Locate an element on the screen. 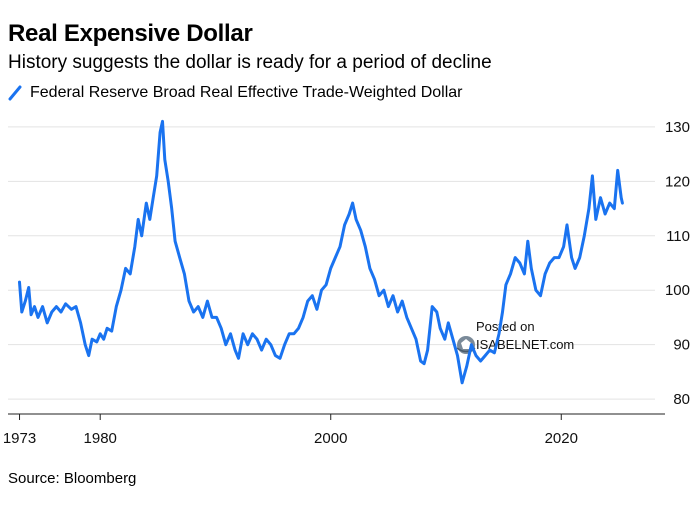  x-tick-label-1973: 1973 is located at coordinates (19, 438).